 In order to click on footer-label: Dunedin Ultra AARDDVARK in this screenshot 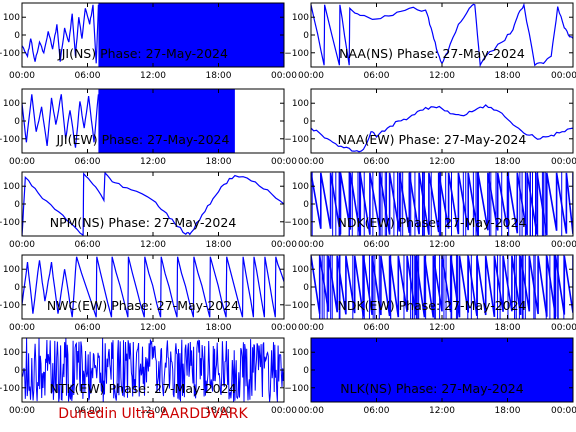, I will do `click(153, 414)`.